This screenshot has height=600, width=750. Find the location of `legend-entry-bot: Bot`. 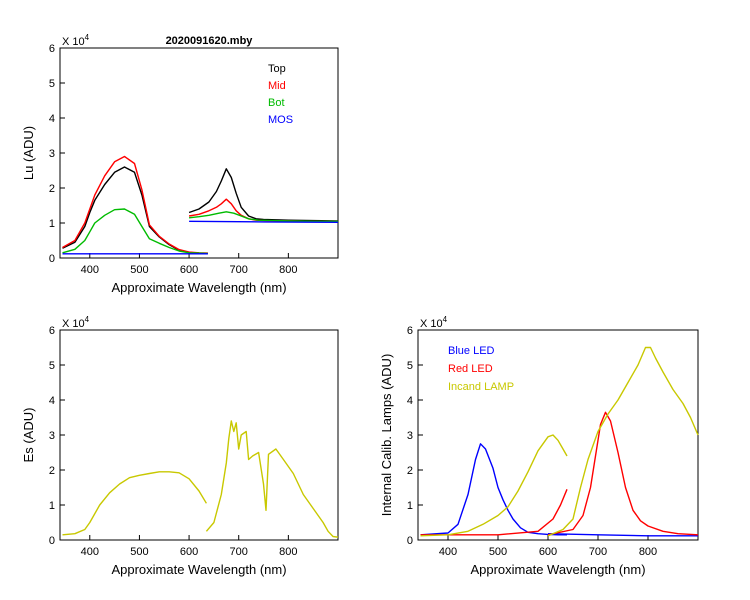

legend-entry-bot: Bot is located at coordinates (276, 103).